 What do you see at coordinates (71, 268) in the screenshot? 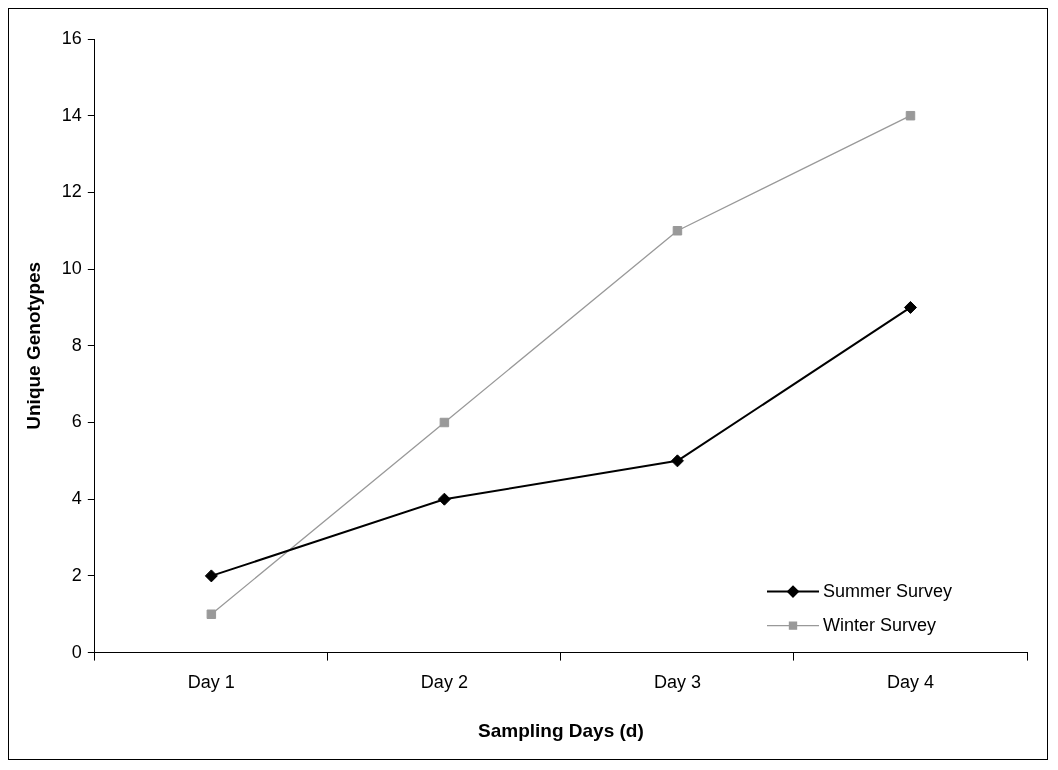
I see `y-tick-label: 10` at bounding box center [71, 268].